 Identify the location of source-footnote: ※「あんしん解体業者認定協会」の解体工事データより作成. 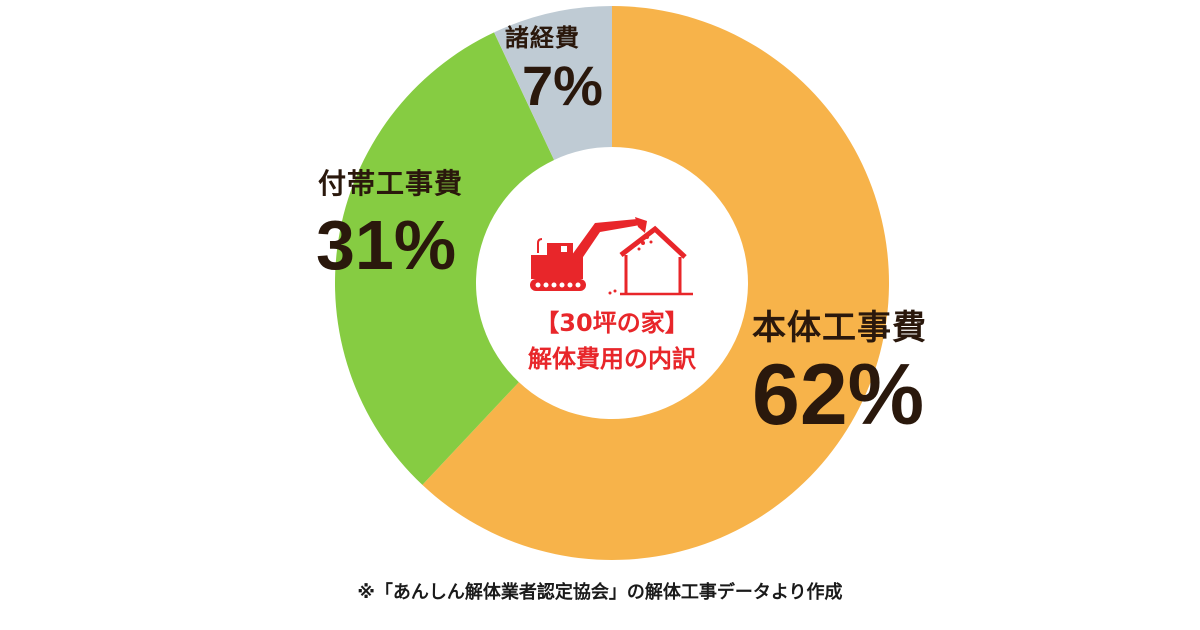
(600, 592).